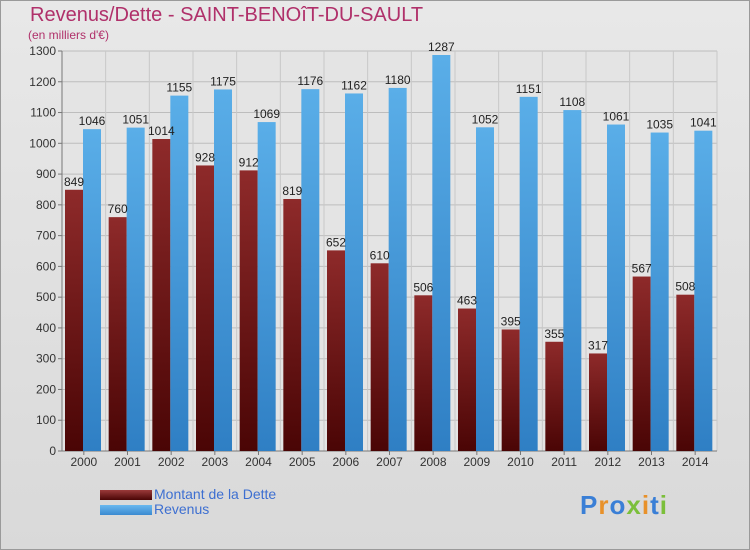 This screenshot has height=550, width=750. What do you see at coordinates (161, 131) in the screenshot?
I see `debt-value-label: 1014` at bounding box center [161, 131].